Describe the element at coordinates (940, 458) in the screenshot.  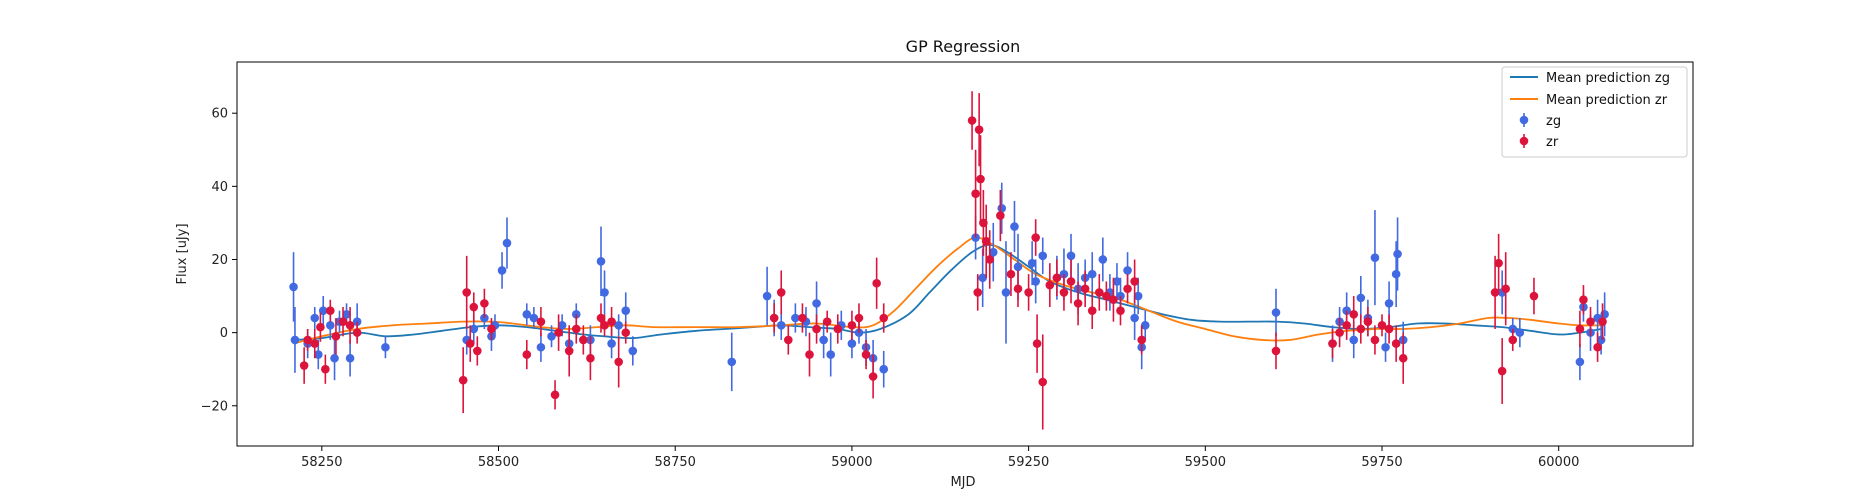
I see `x-axis: 58250 58500 58750 59000 59250 59500 59750 60000` at that location.